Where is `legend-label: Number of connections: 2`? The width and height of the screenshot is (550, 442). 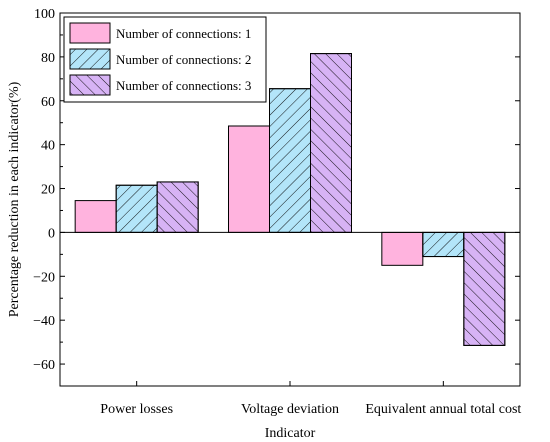 legend-label: Number of connections: 2 is located at coordinates (183, 59).